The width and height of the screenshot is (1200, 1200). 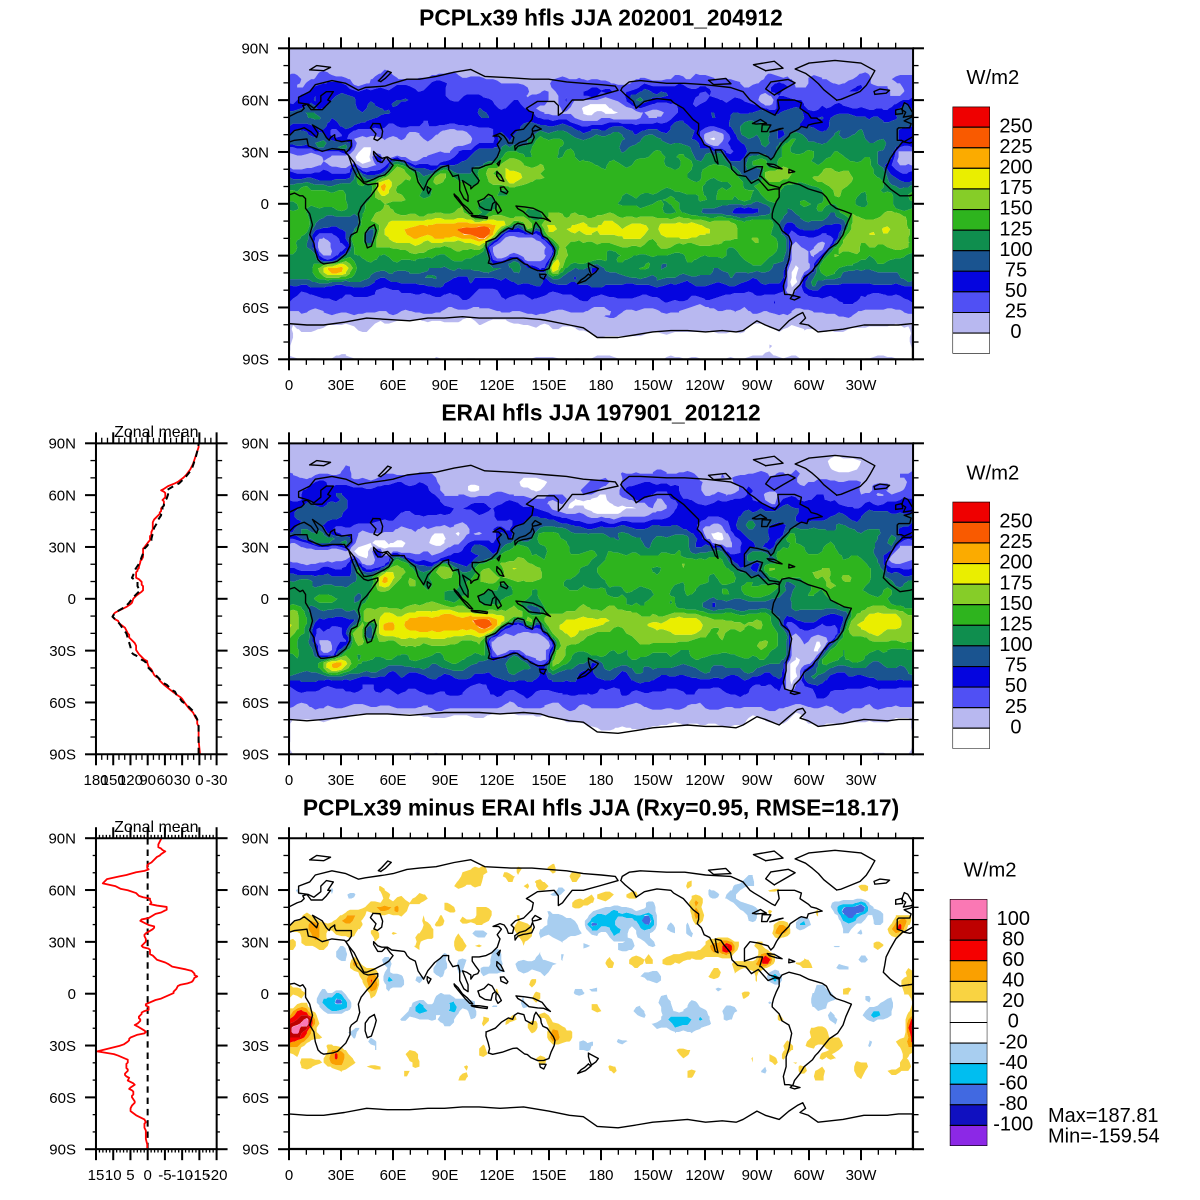 What do you see at coordinates (705, 1175) in the screenshot?
I see `svg-text: 120W` at bounding box center [705, 1175].